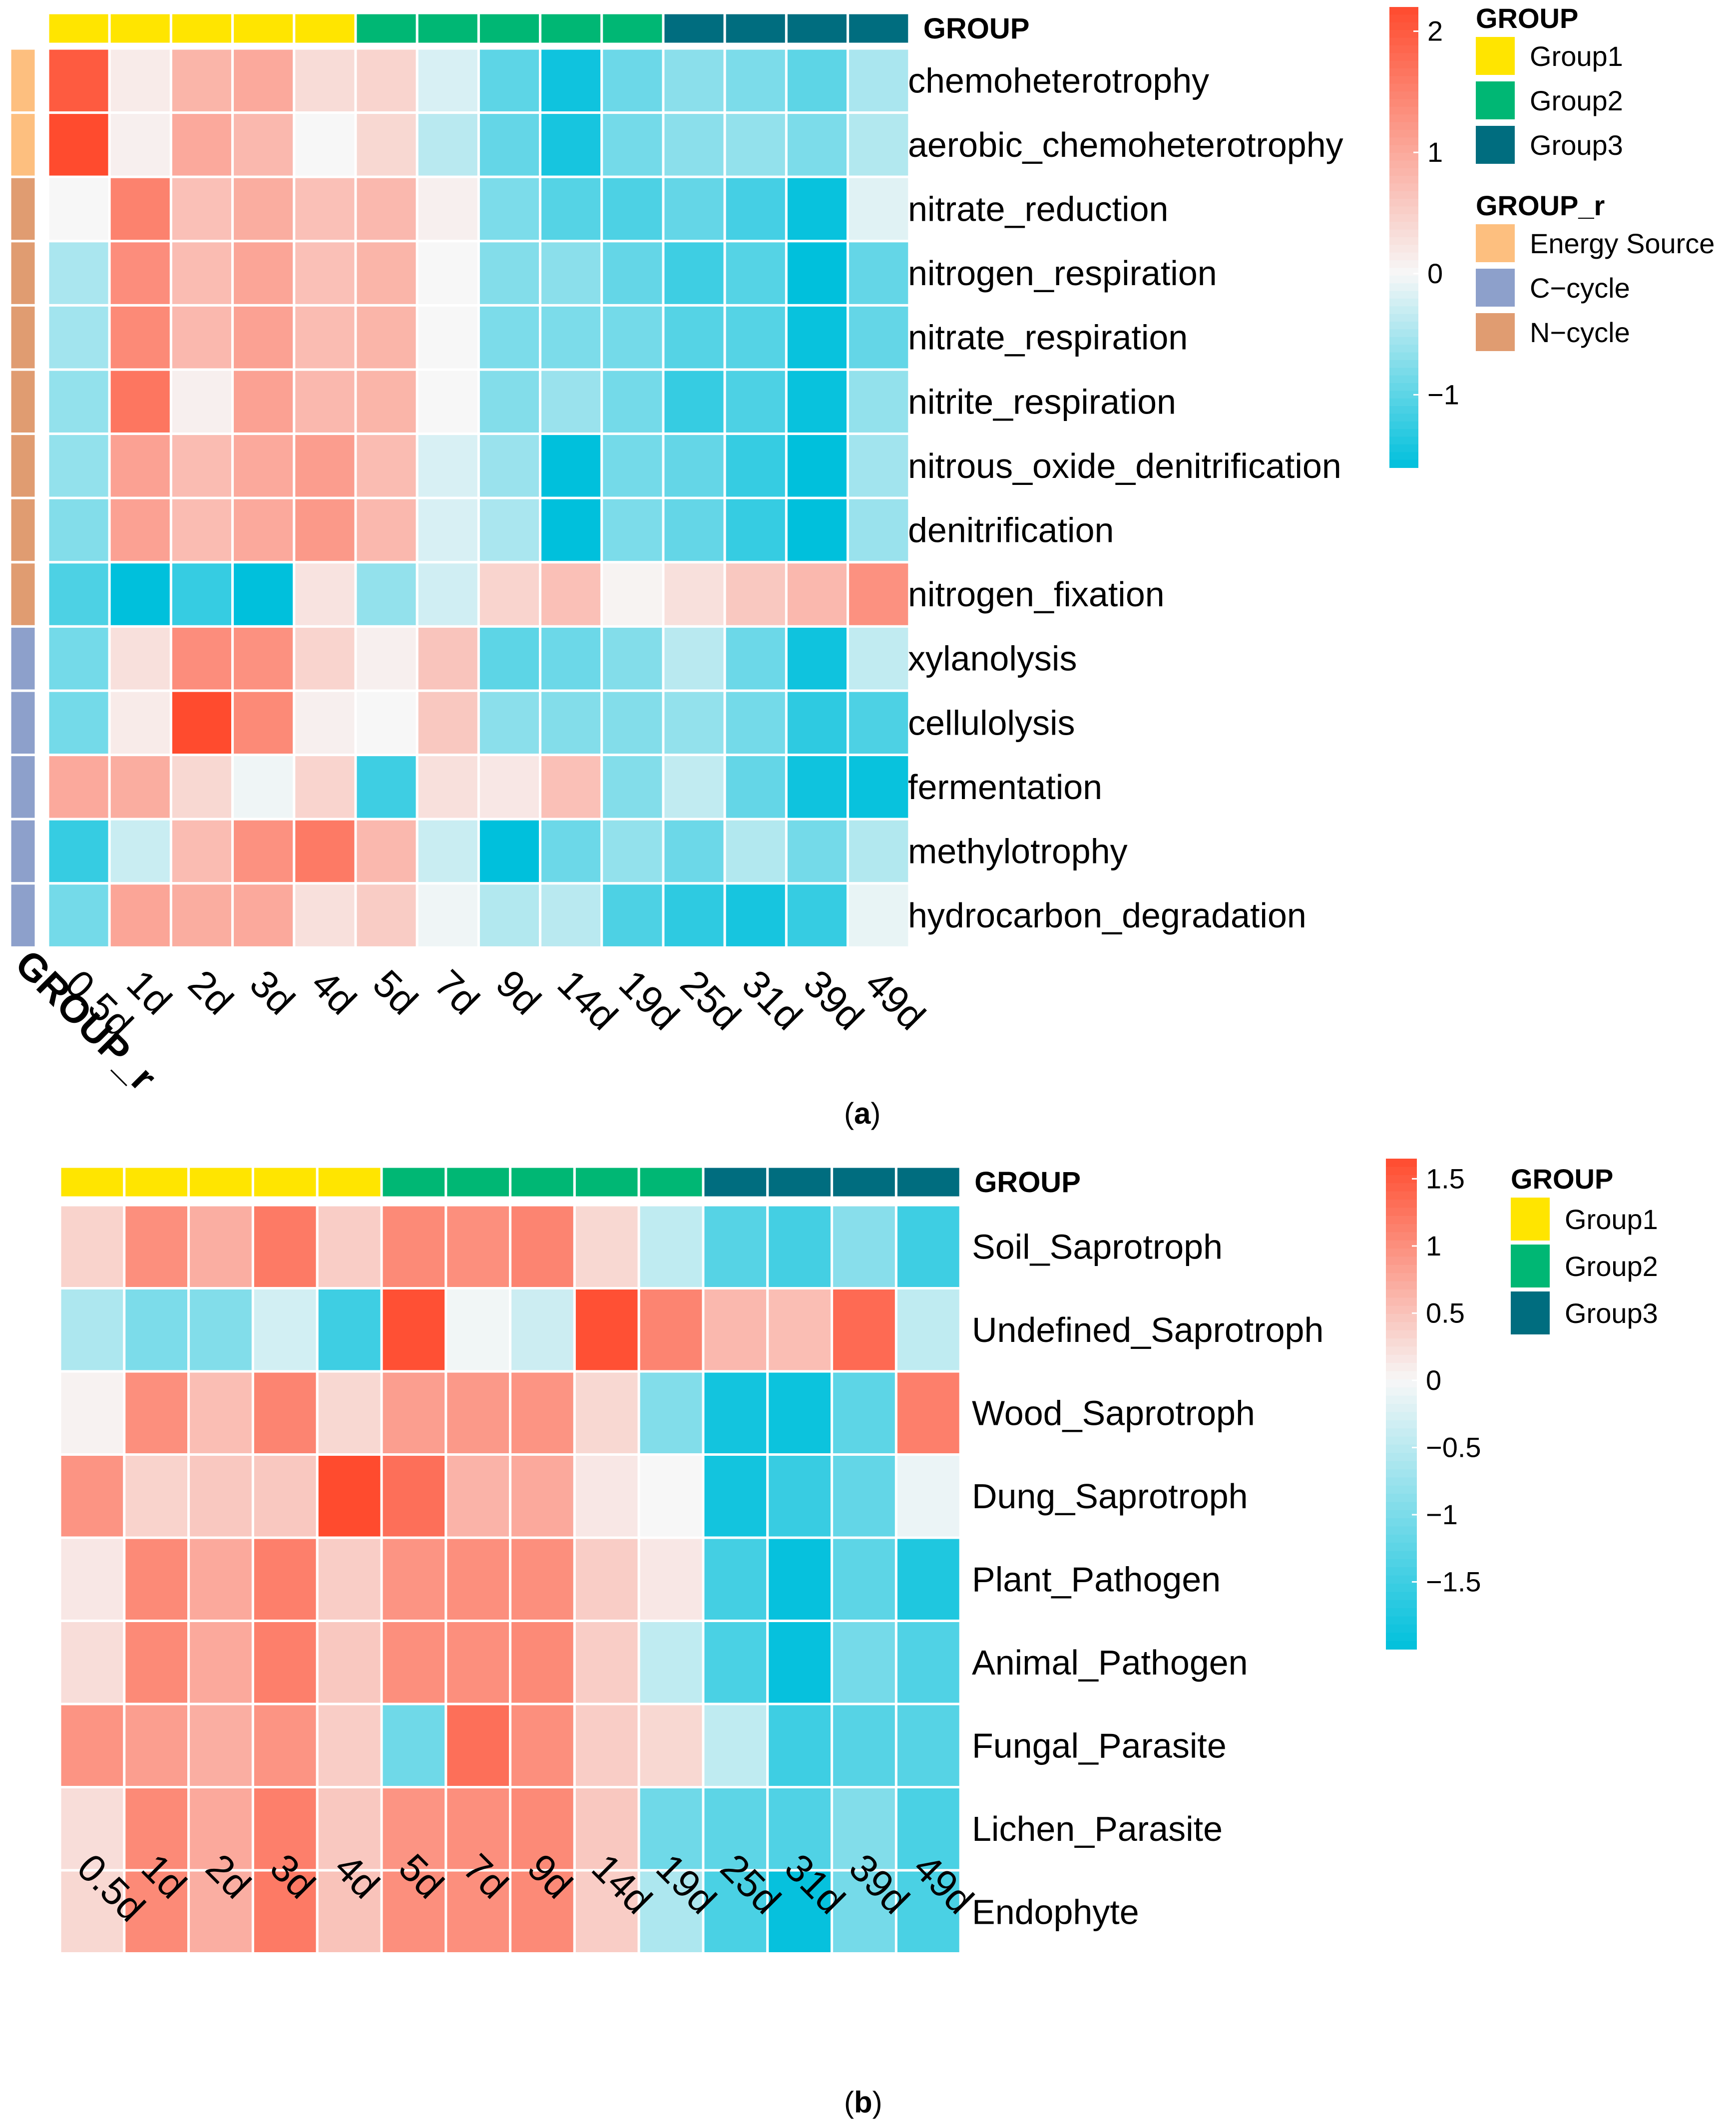 This screenshot has width=1736, height=2121. I want to click on row-label: denitrification, so click(1011, 530).